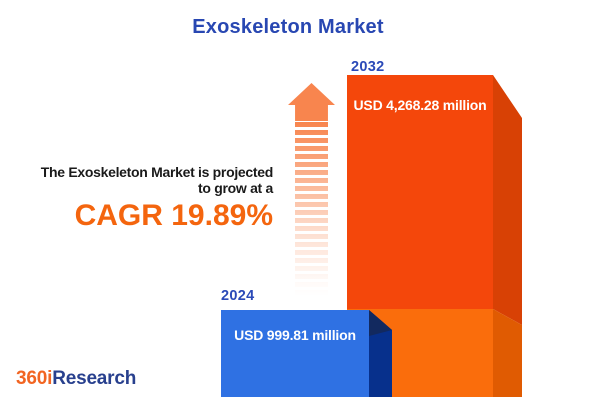  Describe the element at coordinates (235, 188) in the screenshot. I see `growth-note-line2: to grow at a` at that location.